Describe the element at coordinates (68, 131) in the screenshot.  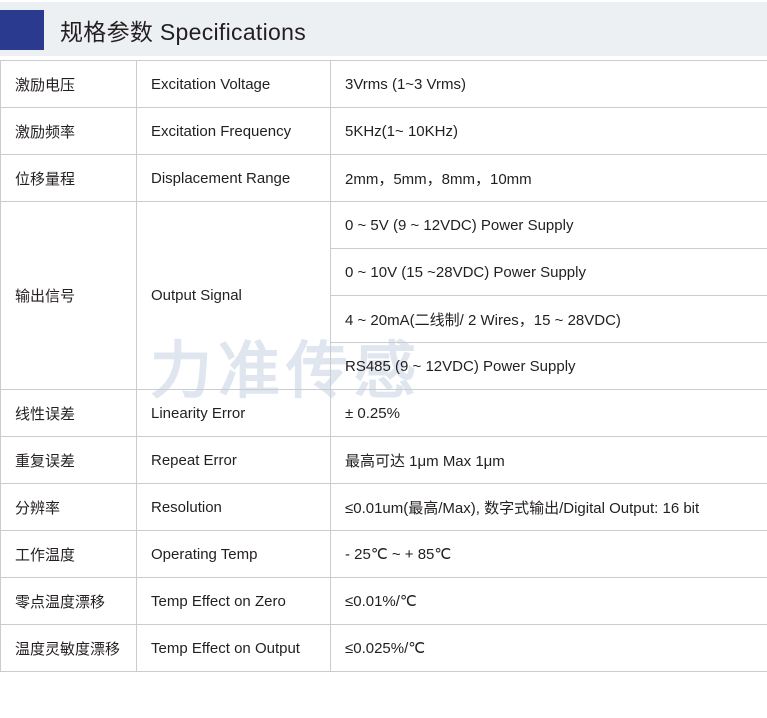
I see `spec-label-cn: 激励频率` at that location.